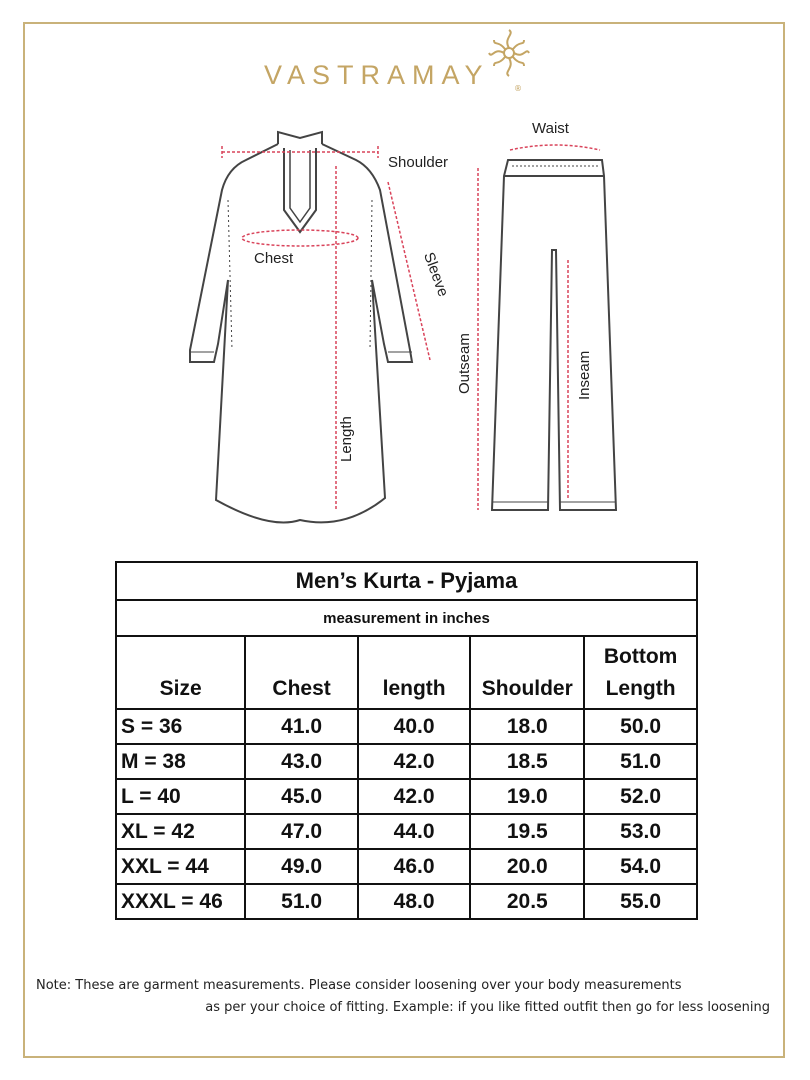 Image resolution: width=810 pixels, height=1080 pixels. What do you see at coordinates (301, 726) in the screenshot?
I see `table-cell: 41.0` at bounding box center [301, 726].